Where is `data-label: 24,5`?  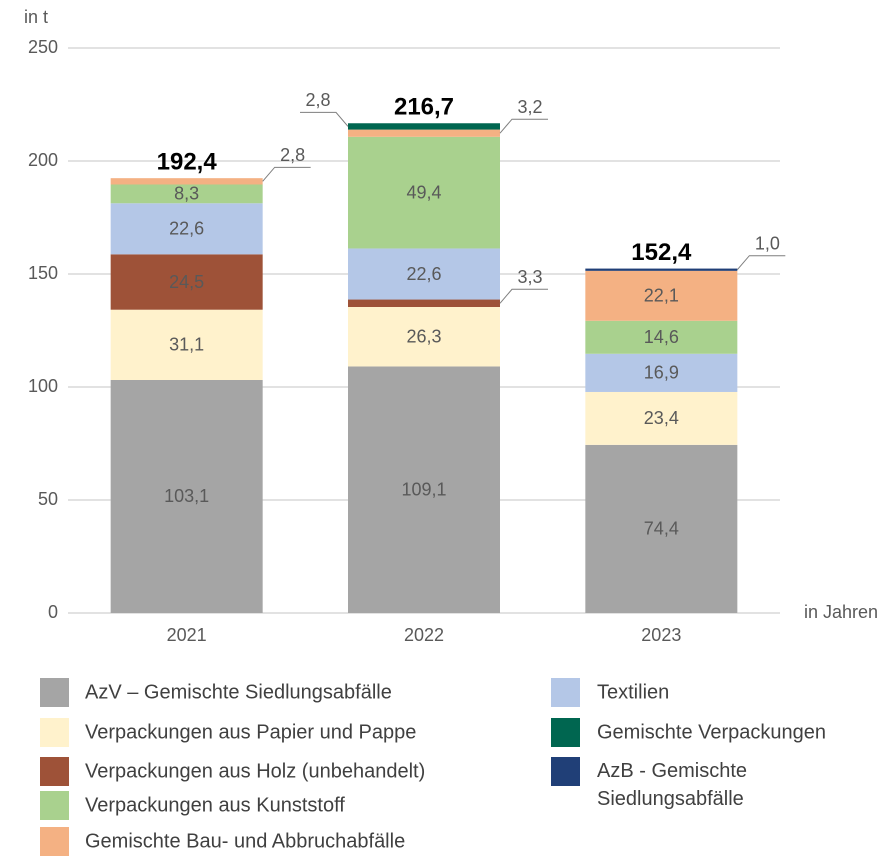
data-label: 24,5 is located at coordinates (186, 282).